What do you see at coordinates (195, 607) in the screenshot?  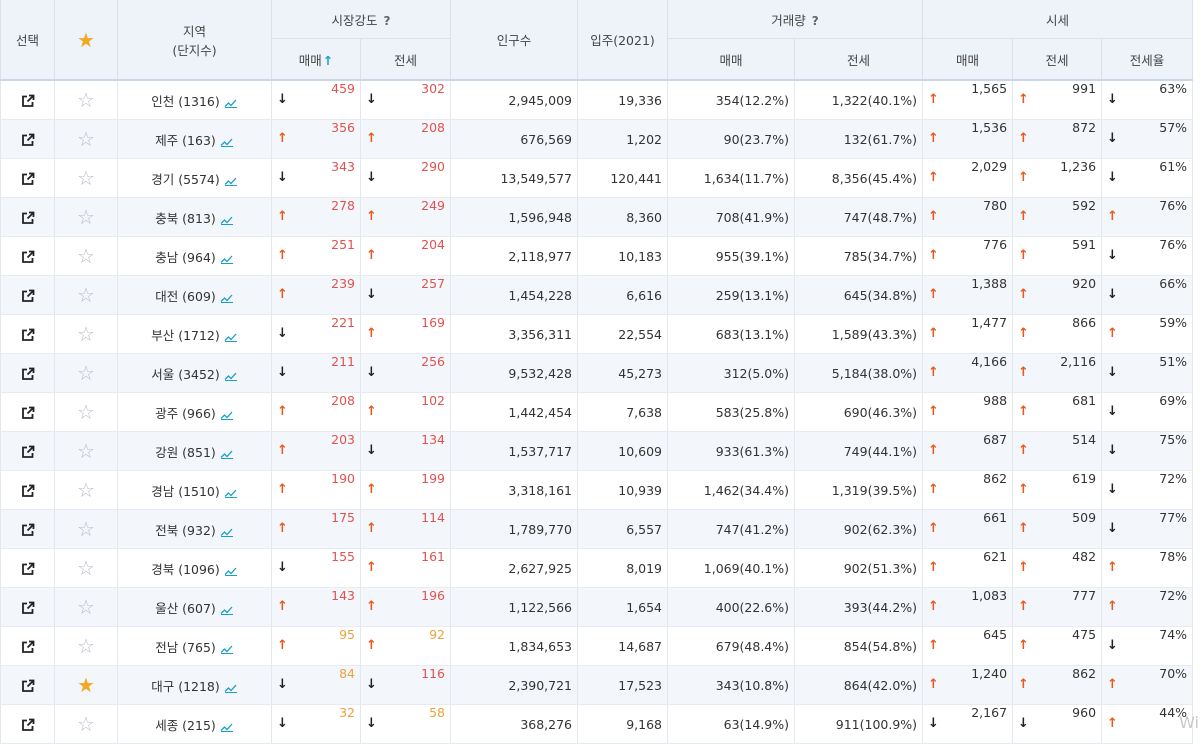 I see `region-cell: 울산 (607)` at bounding box center [195, 607].